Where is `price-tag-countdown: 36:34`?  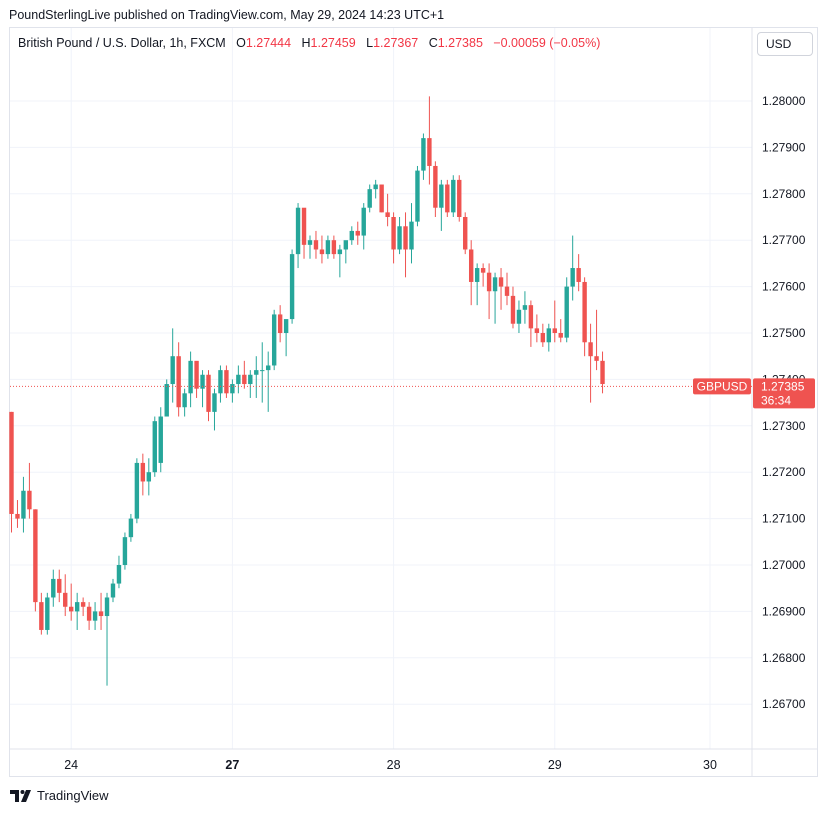
price-tag-countdown: 36:34 is located at coordinates (776, 400).